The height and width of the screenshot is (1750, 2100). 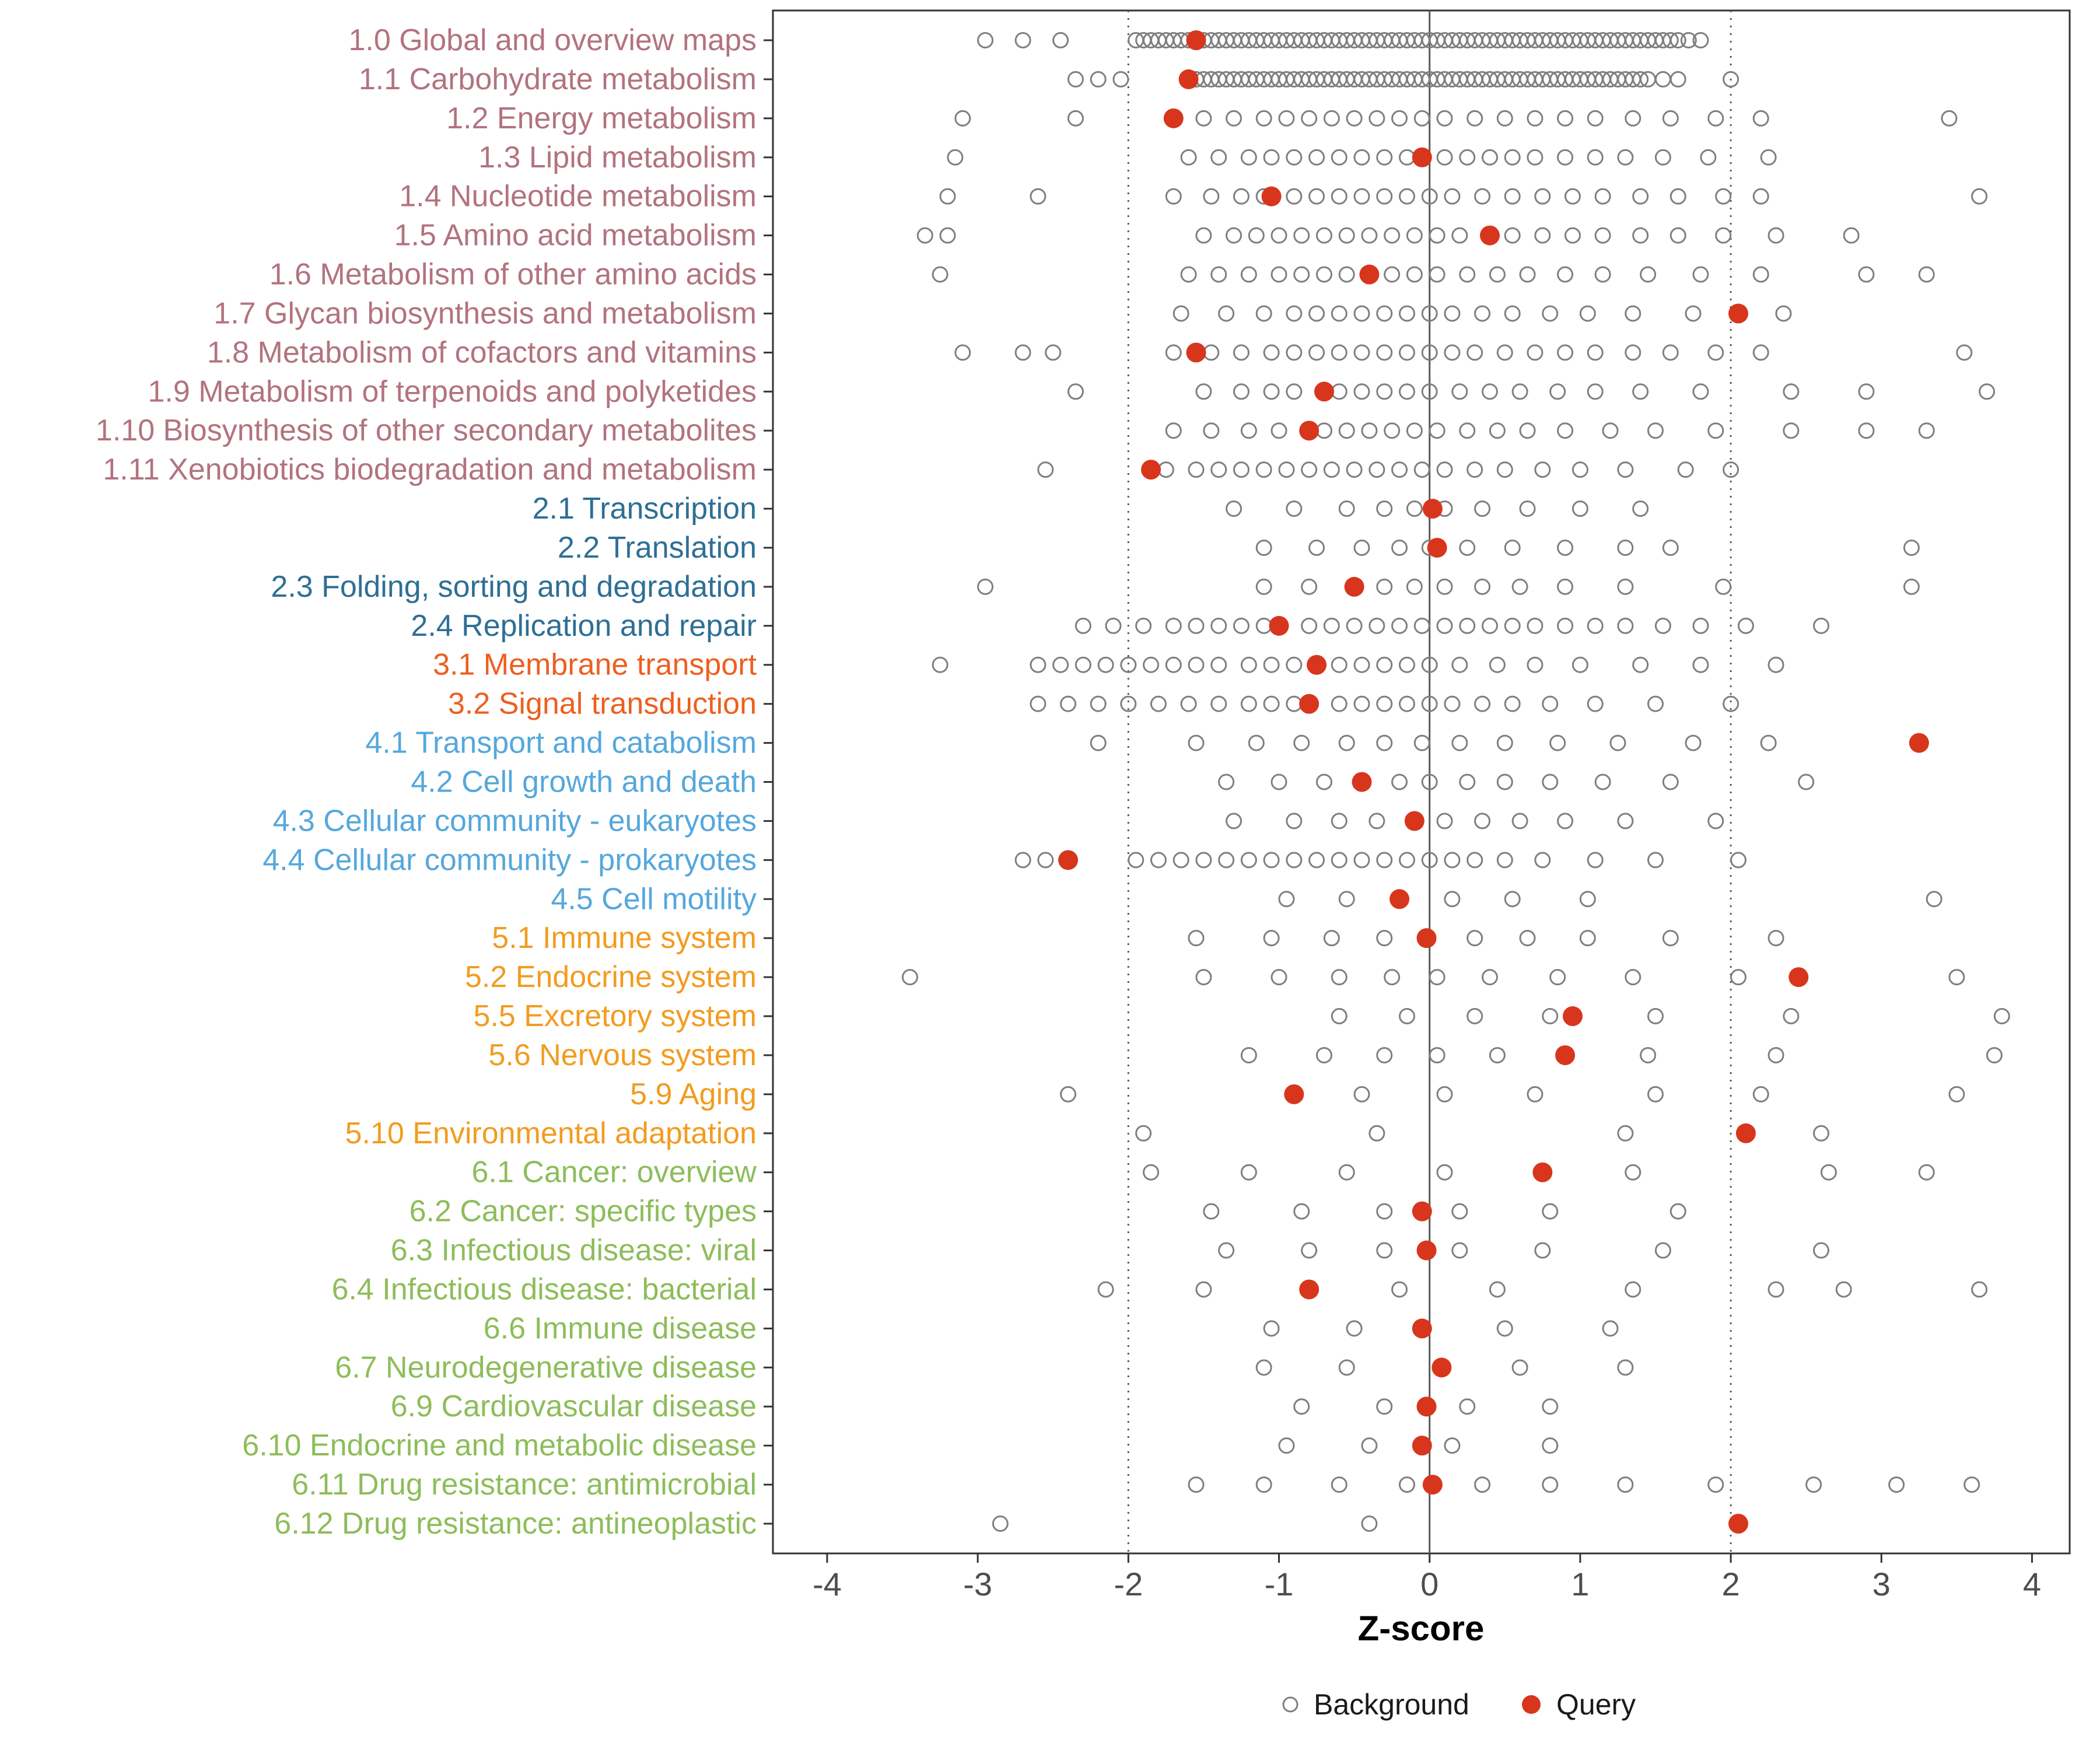 What do you see at coordinates (617, 157) in the screenshot?
I see `y-axis-label: 1.3 Lipid metabolism` at bounding box center [617, 157].